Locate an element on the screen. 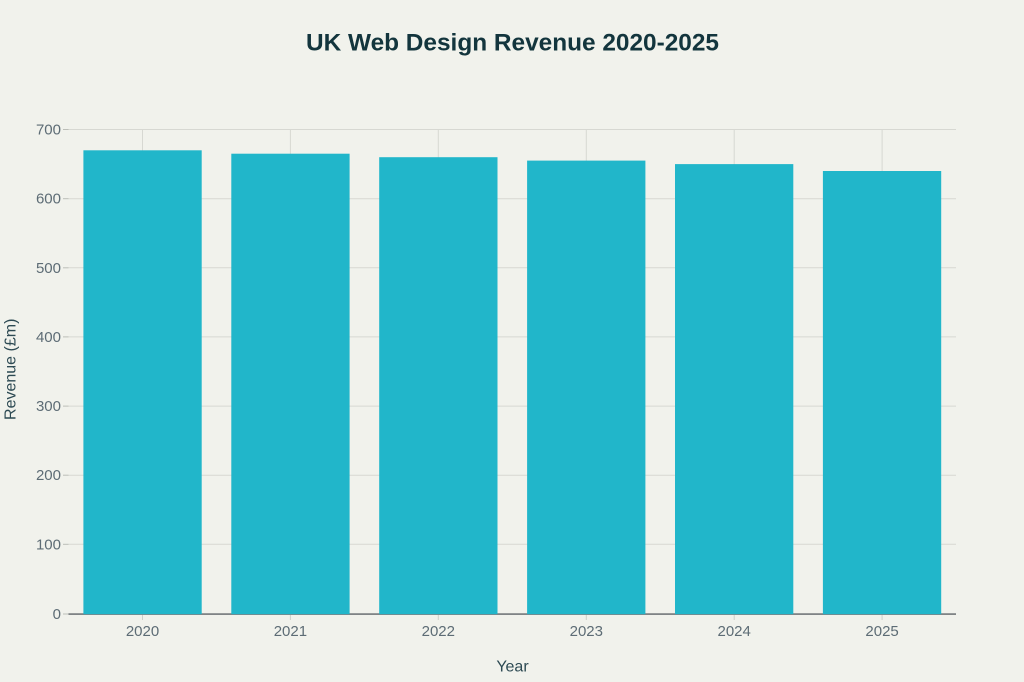  svg-text: 0 is located at coordinates (57, 614).